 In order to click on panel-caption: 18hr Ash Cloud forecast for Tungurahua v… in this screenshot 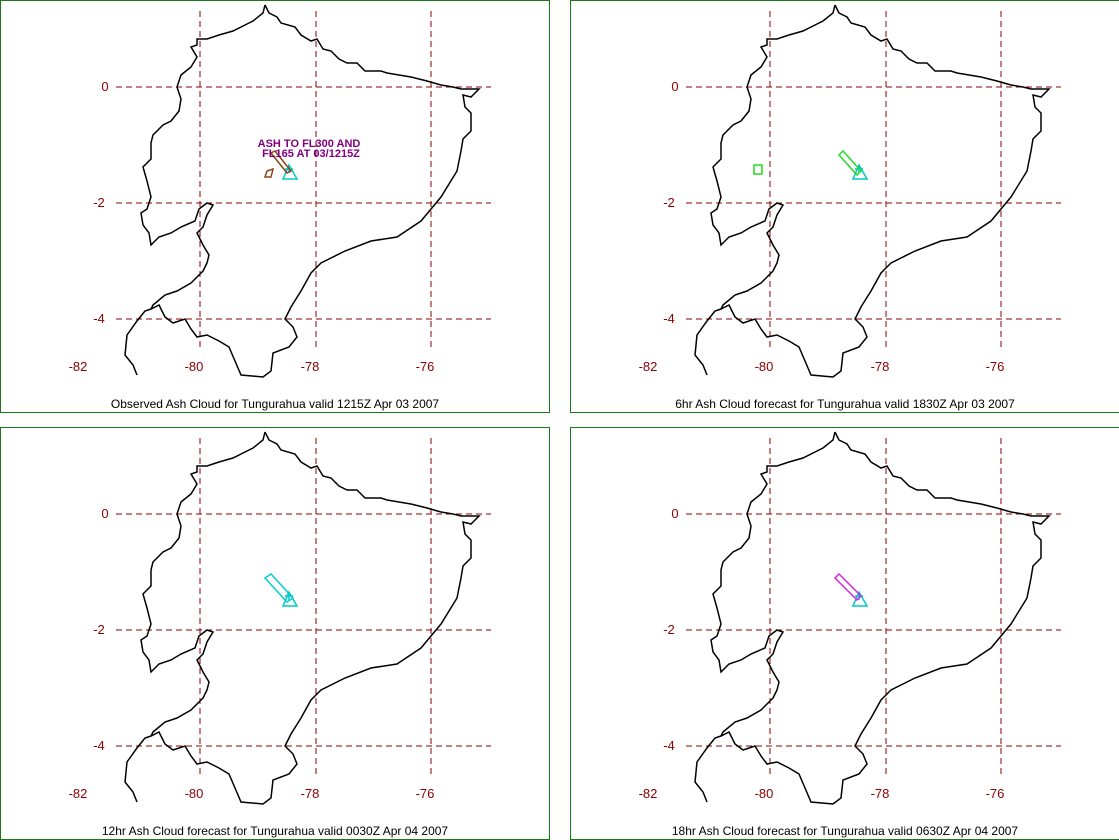, I will do `click(845, 831)`.